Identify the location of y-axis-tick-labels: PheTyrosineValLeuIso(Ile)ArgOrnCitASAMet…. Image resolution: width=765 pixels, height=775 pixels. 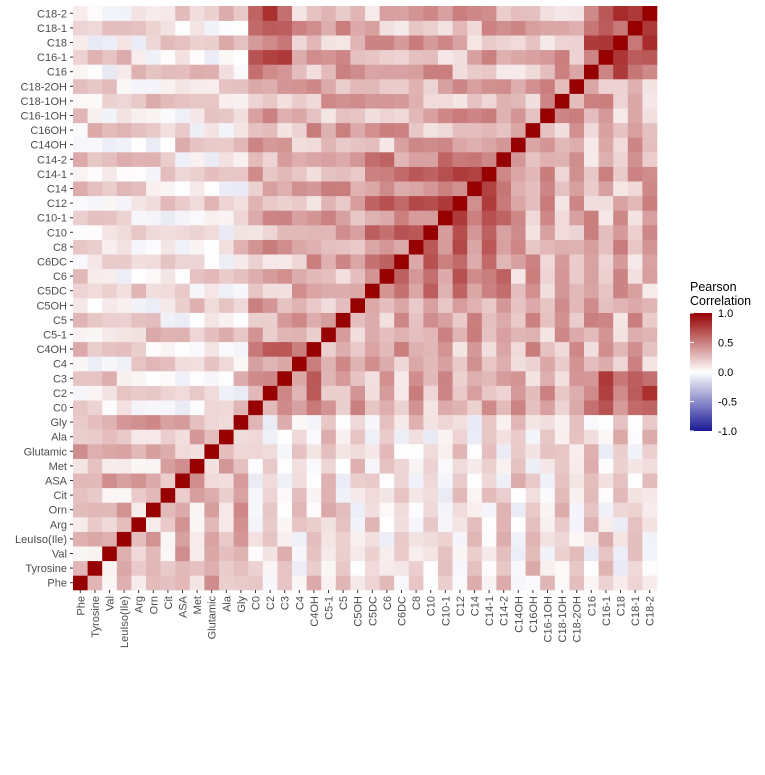
(44, 299).